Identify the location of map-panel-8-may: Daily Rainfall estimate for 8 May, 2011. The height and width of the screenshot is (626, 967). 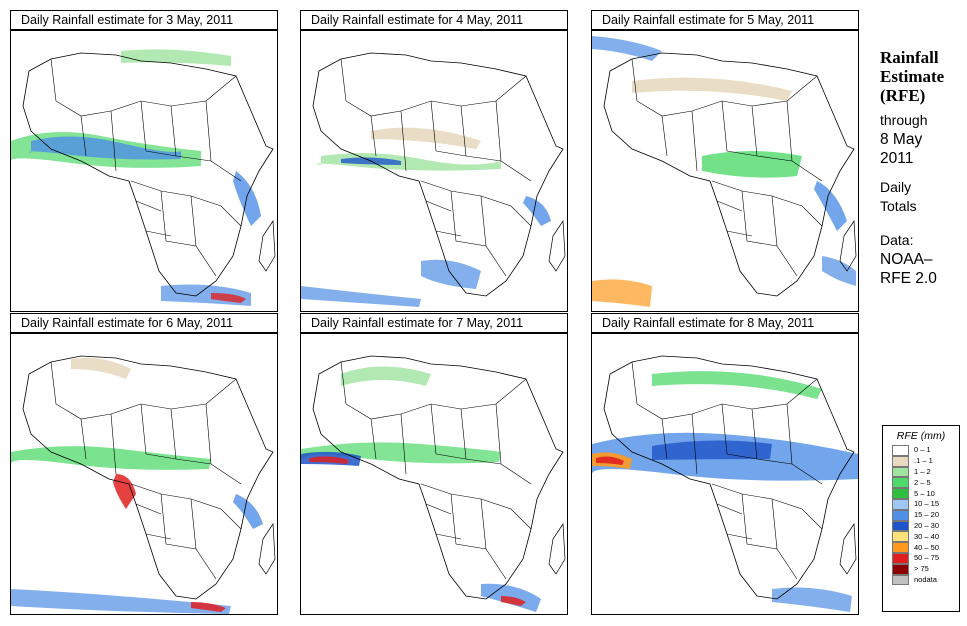
(725, 464).